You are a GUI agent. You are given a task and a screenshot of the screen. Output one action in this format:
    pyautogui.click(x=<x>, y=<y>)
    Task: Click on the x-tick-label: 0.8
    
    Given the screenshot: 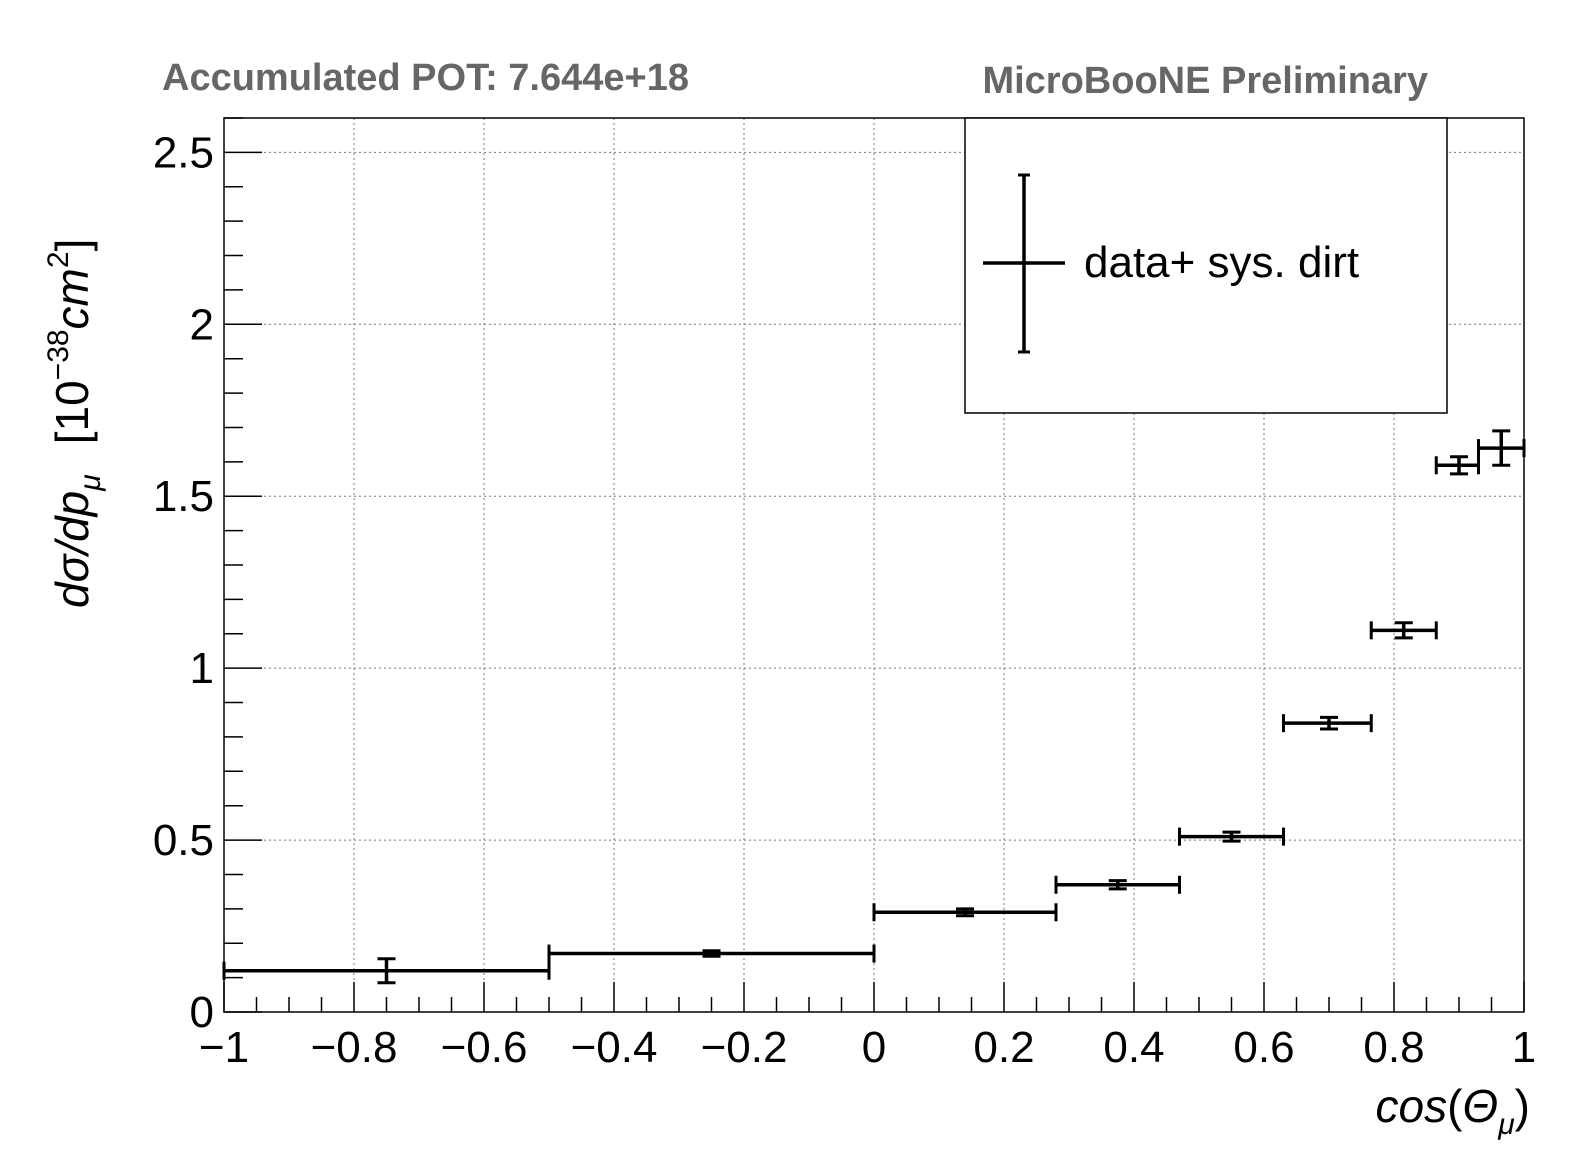 What is the action you would take?
    pyautogui.click(x=1393, y=1047)
    